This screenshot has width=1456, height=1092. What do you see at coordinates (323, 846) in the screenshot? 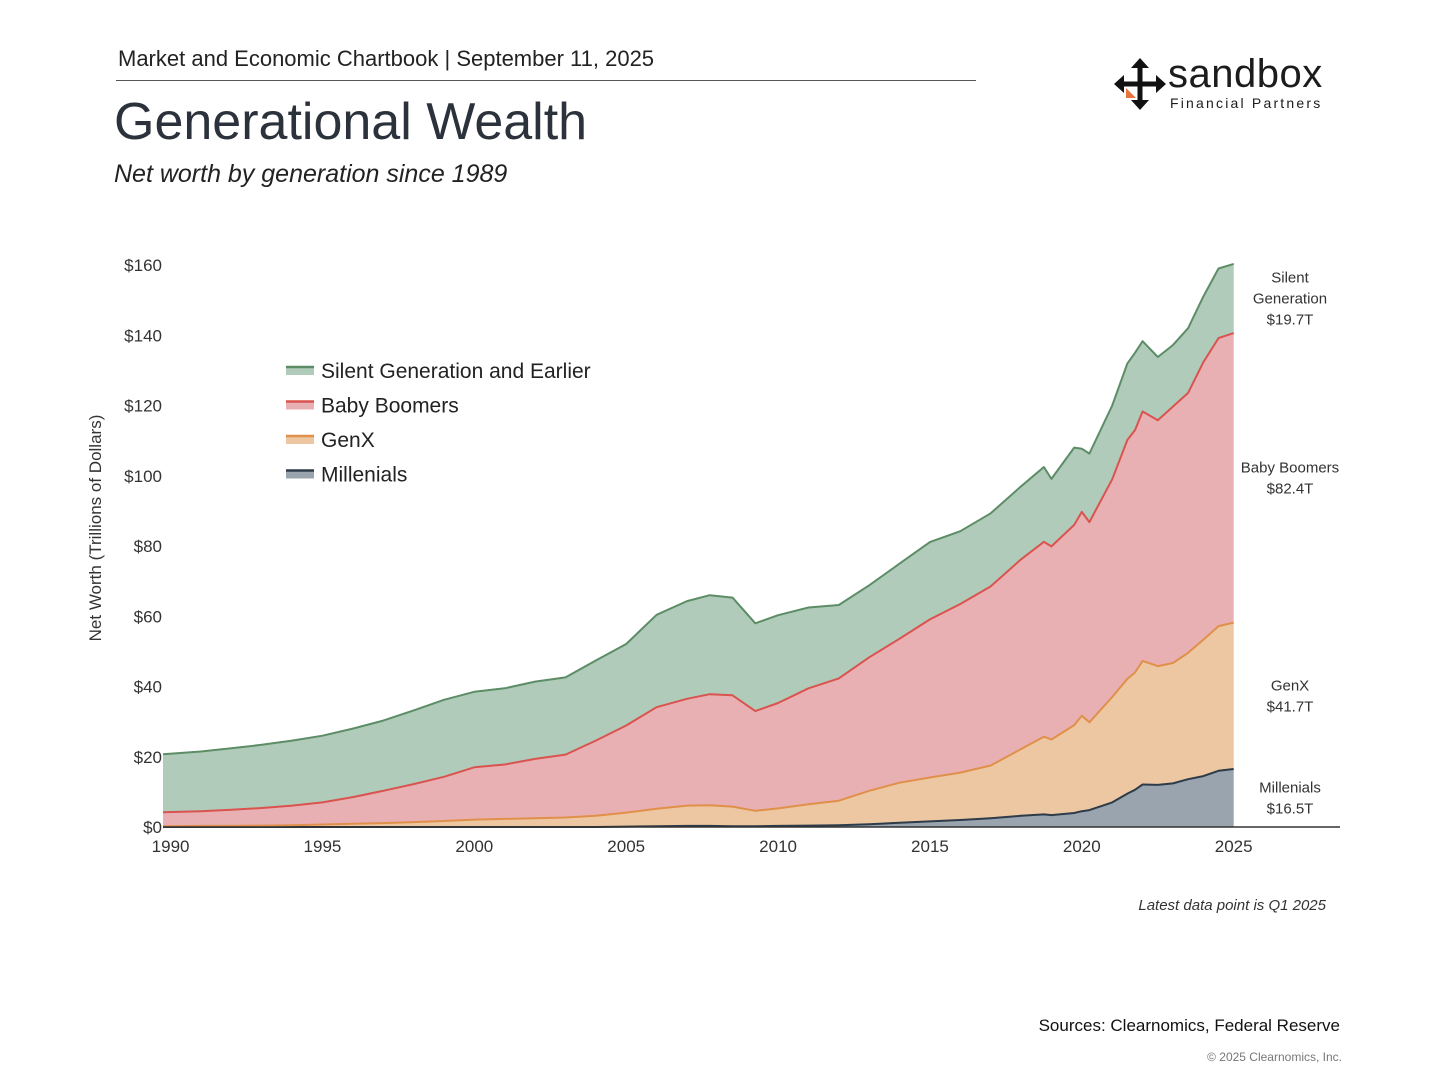
I see `x-tick-label: 1995` at bounding box center [323, 846].